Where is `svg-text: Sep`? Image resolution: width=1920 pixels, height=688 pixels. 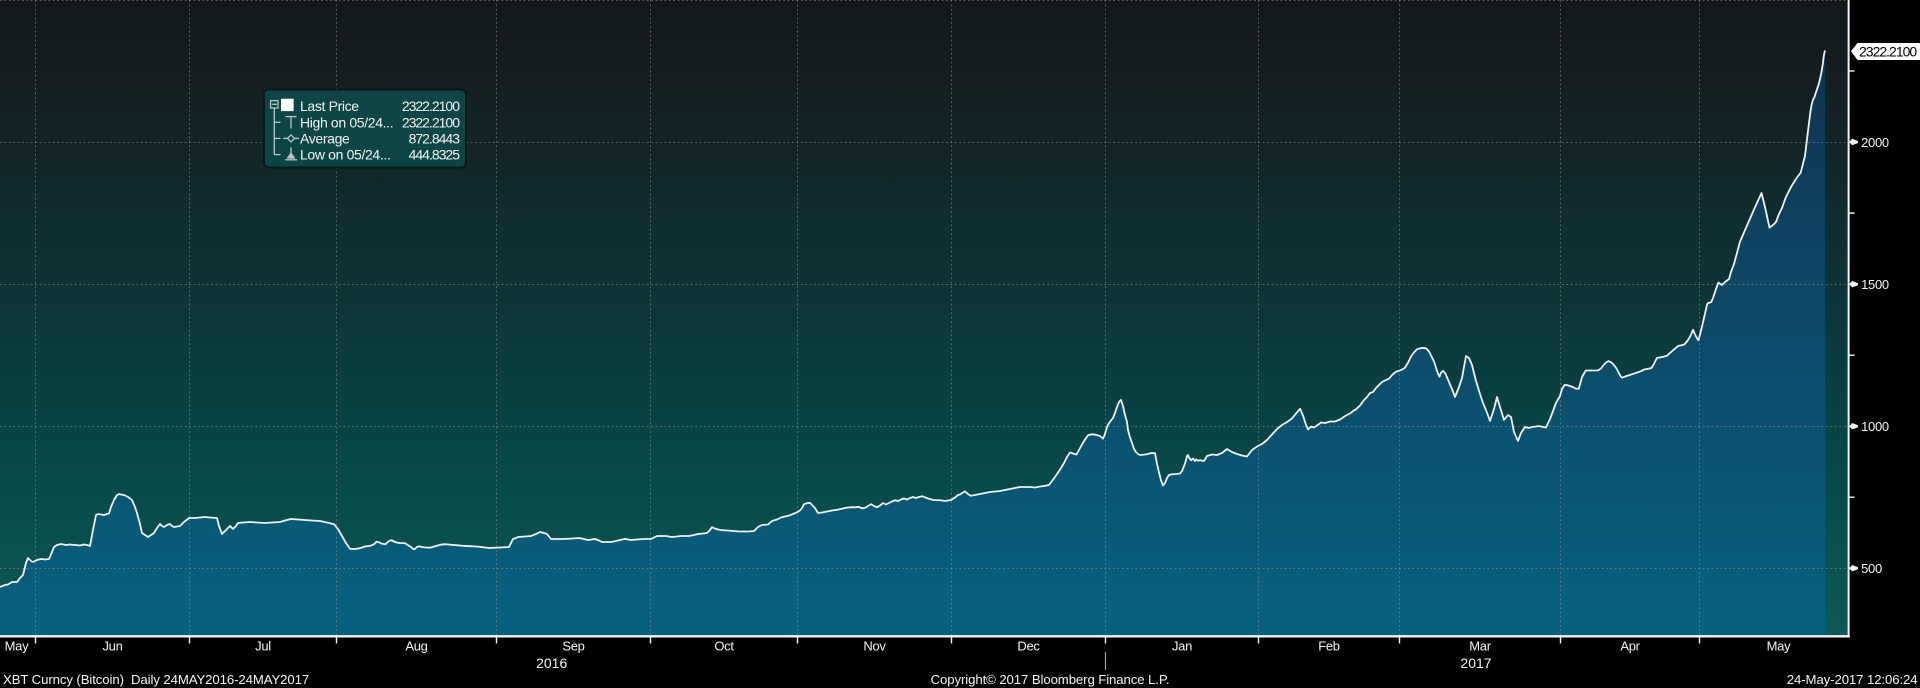 svg-text: Sep is located at coordinates (573, 646).